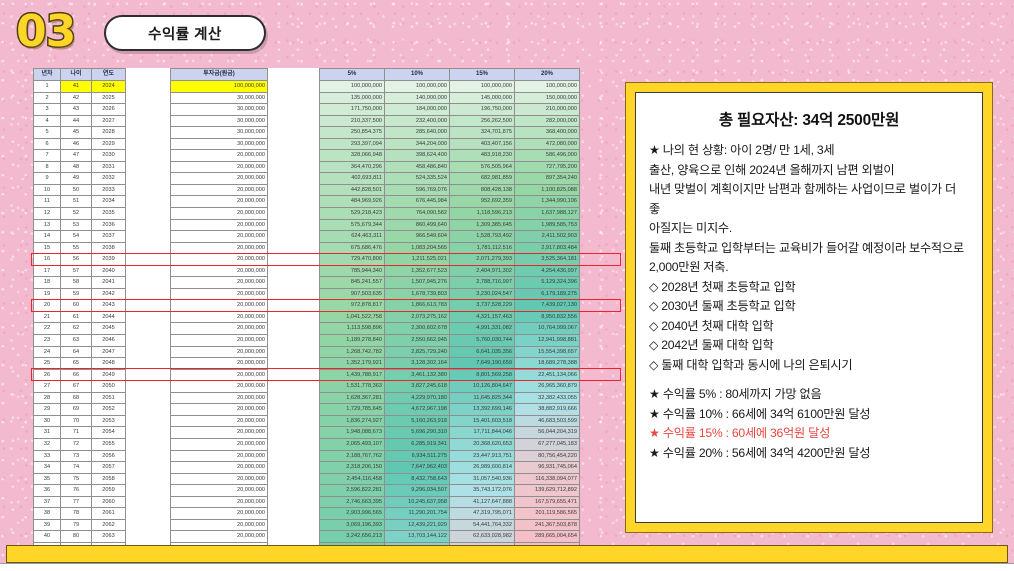 This screenshot has width=1014, height=571. Describe the element at coordinates (417, 190) in the screenshot. I see `cell-rate-10: 596,769,076` at that location.